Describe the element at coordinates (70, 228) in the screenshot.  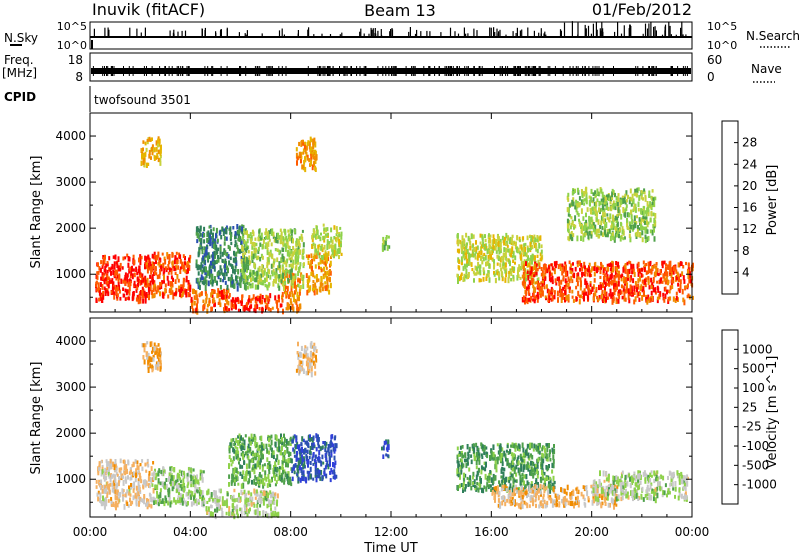
I see `y-tick-label: 2000` at that location.